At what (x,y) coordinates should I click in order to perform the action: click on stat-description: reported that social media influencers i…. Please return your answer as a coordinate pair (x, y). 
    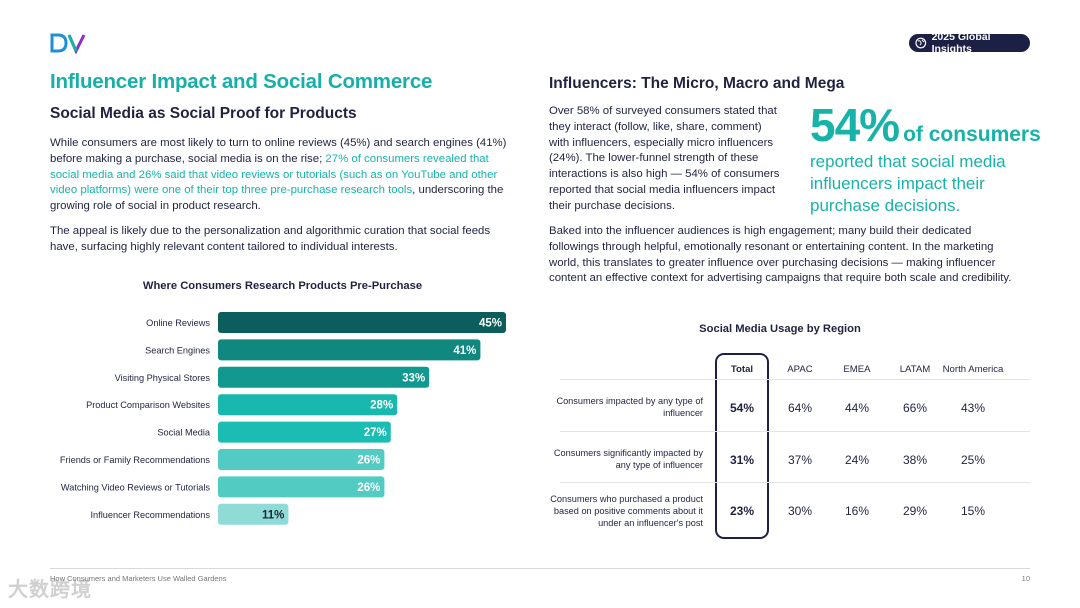
    Looking at the image, I should click on (908, 183).